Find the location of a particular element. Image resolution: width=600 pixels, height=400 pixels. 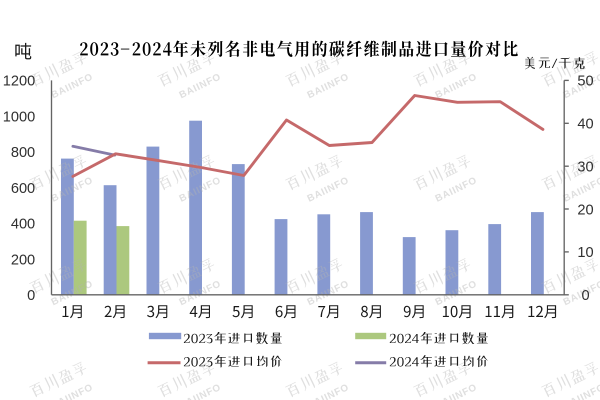

svg-text: 1000 is located at coordinates (19, 117).